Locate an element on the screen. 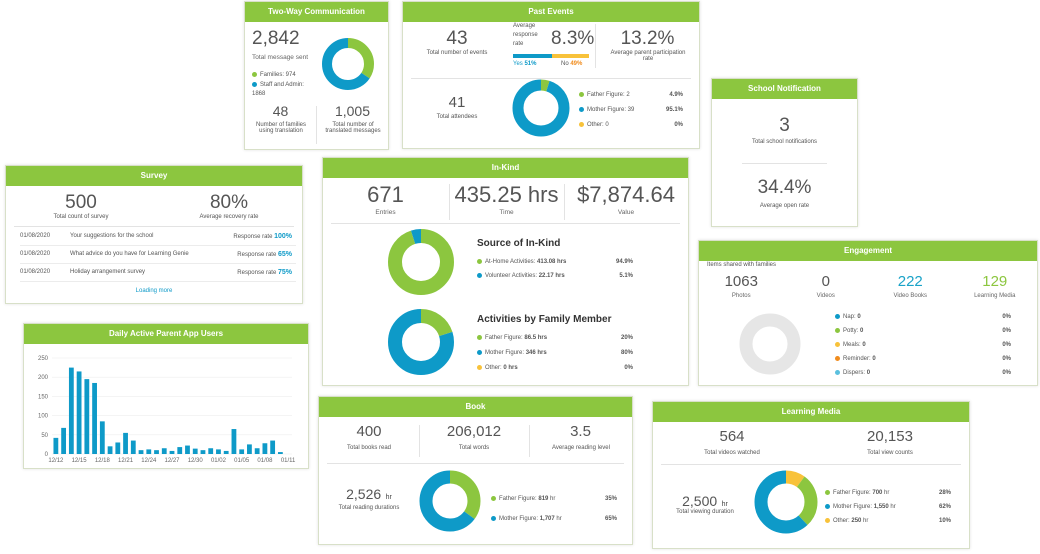  viewing-duration: 2,500 hr is located at coordinates (705, 502).